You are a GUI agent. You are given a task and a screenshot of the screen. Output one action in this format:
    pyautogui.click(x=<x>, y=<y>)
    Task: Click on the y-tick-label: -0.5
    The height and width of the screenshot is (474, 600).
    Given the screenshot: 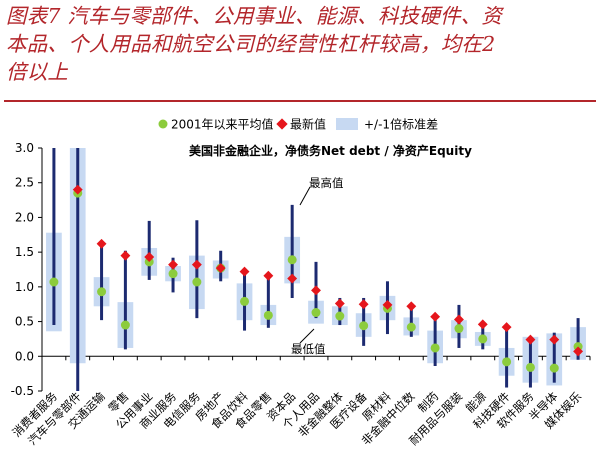 What is the action you would take?
    pyautogui.click(x=22, y=391)
    